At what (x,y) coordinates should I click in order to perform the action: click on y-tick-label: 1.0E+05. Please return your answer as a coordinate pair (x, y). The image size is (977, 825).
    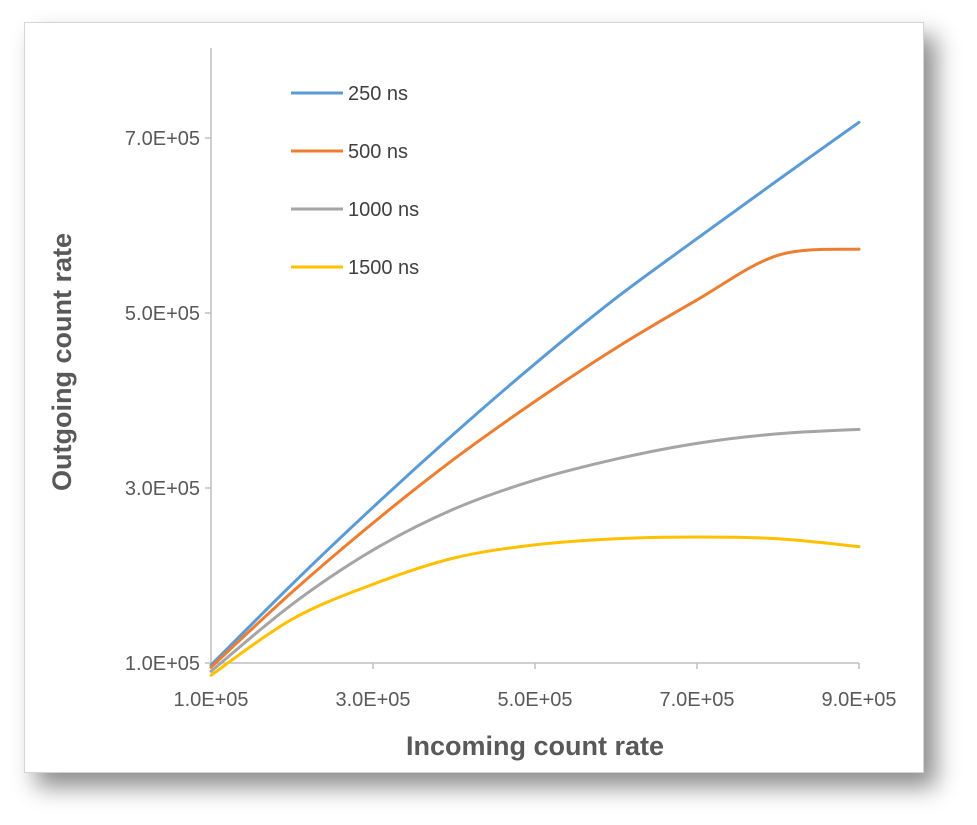
    Looking at the image, I should click on (162, 664).